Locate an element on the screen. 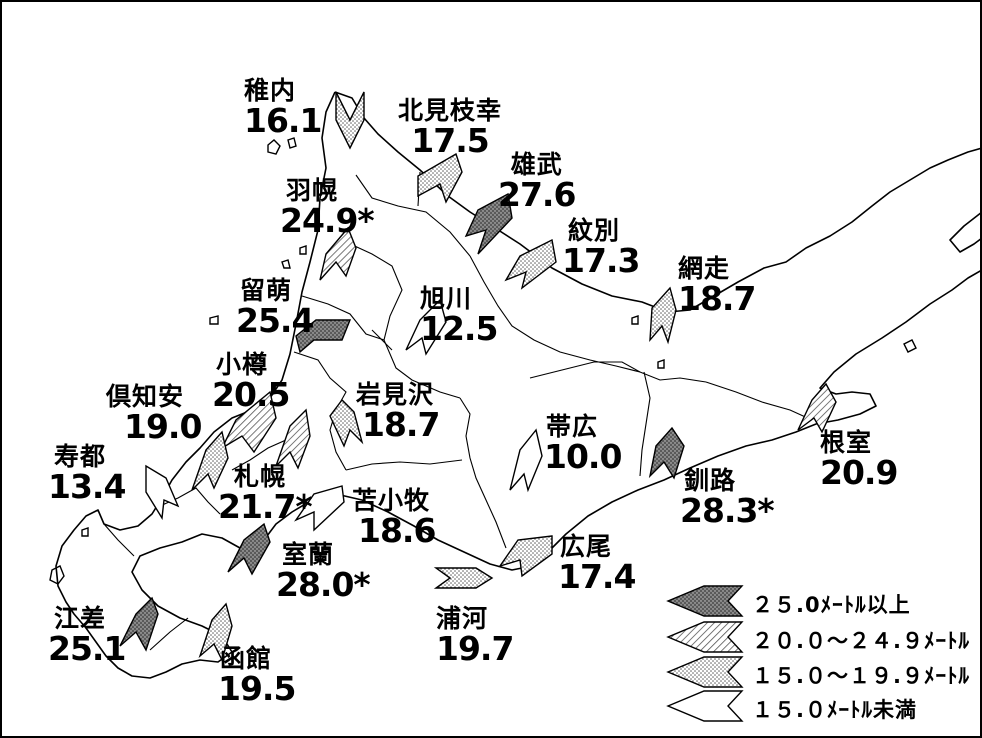 This screenshot has width=982, height=738. wind-arrow-hakodate is located at coordinates (215, 632).